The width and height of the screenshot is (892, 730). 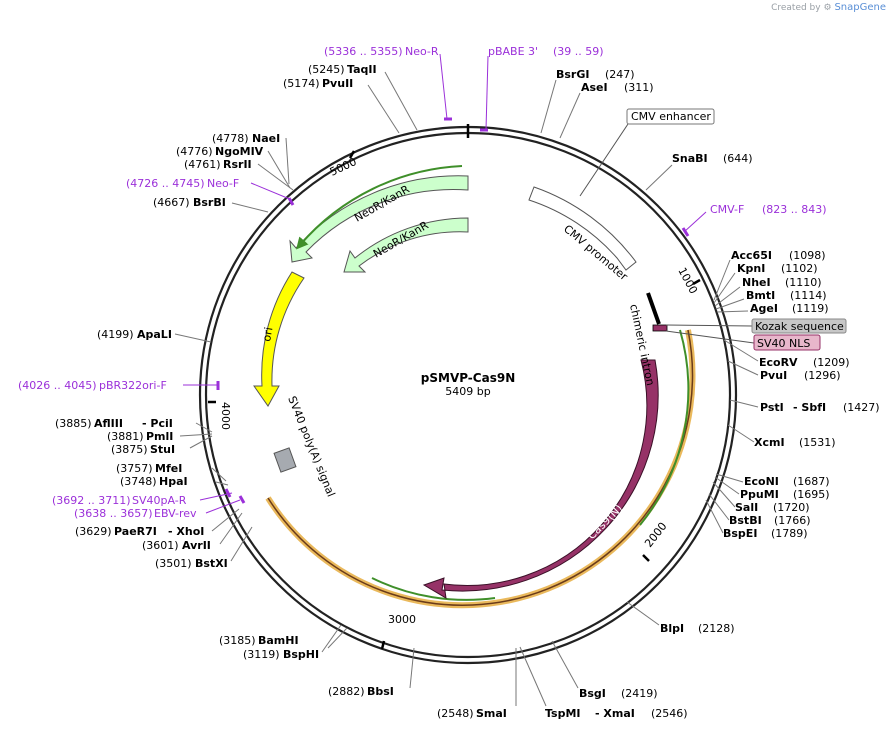 I want to click on primer-sv40par-mark, so click(x=228, y=493).